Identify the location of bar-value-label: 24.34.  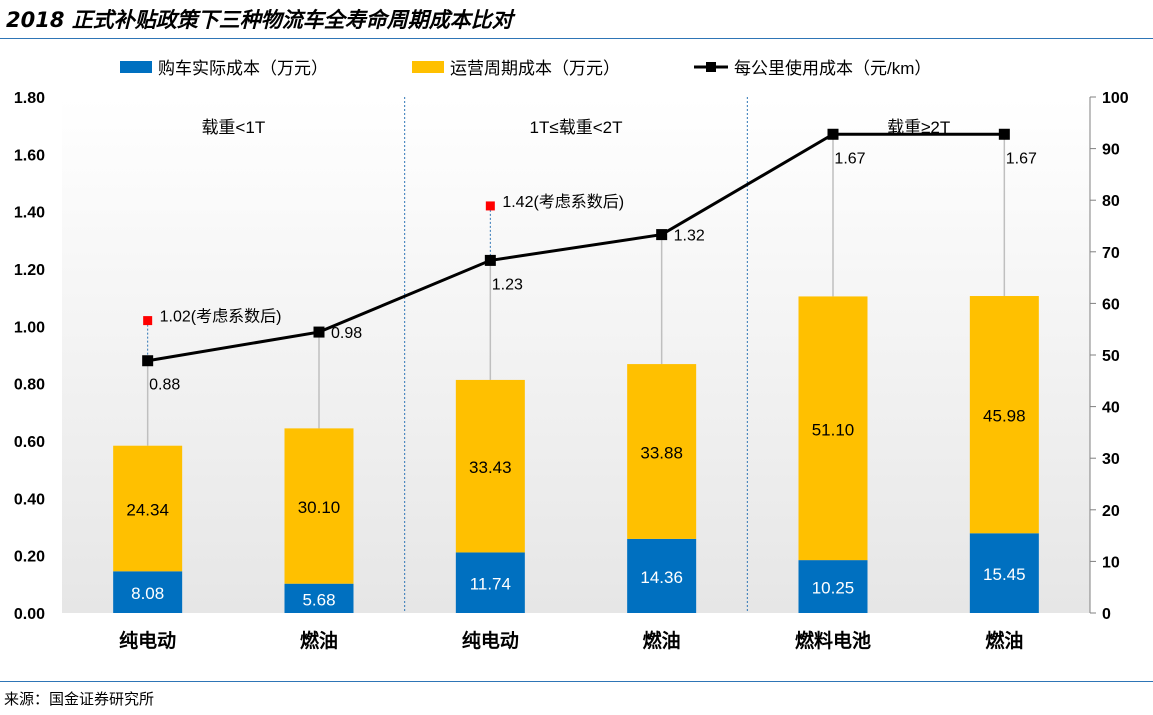
(147, 510).